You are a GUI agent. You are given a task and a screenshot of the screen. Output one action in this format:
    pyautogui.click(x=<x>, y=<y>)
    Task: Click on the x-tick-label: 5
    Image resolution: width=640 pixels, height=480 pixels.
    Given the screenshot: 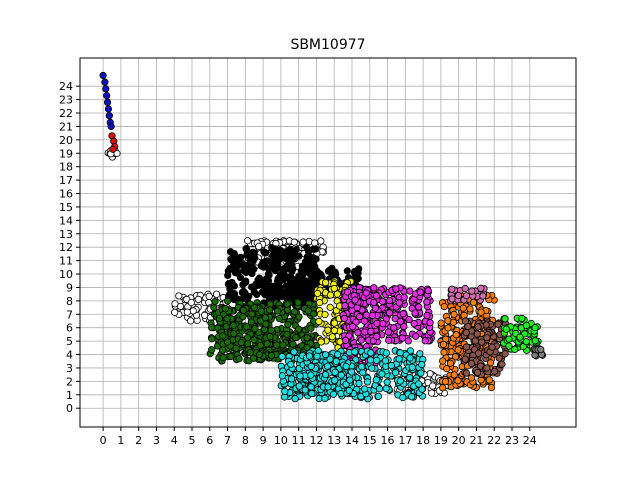 What is the action you would take?
    pyautogui.click(x=192, y=440)
    